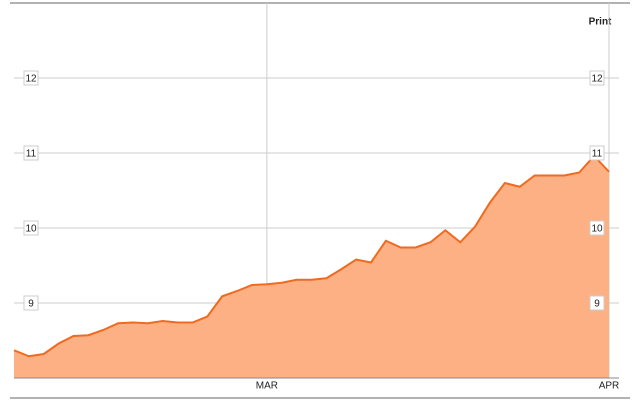 This screenshot has width=639, height=404. I want to click on x-tick-label: MAR, so click(267, 386).